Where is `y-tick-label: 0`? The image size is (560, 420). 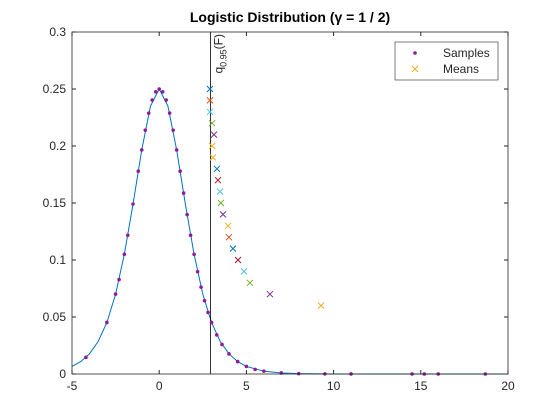
y-tick-label: 0 is located at coordinates (62, 374).